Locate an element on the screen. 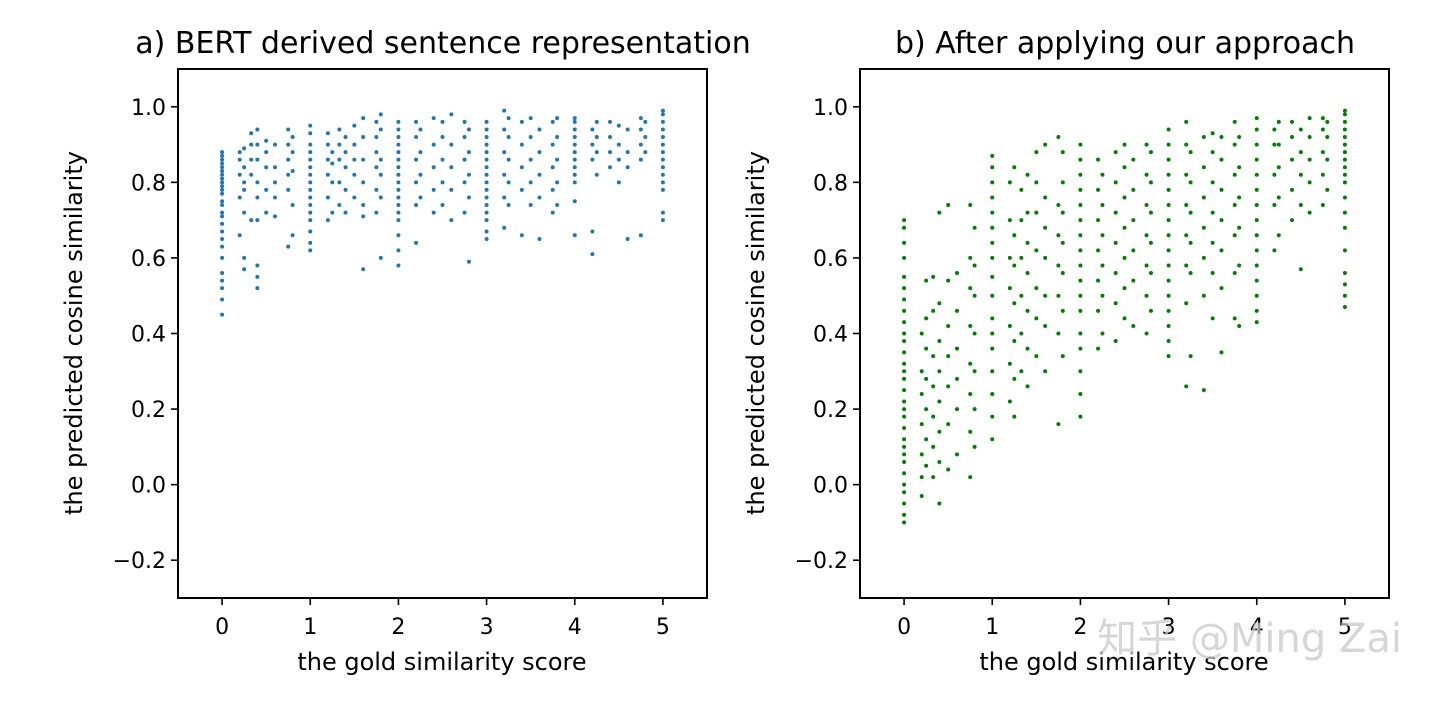  chart-title-a: a) BERT derived sentence representation is located at coordinates (442, 43).